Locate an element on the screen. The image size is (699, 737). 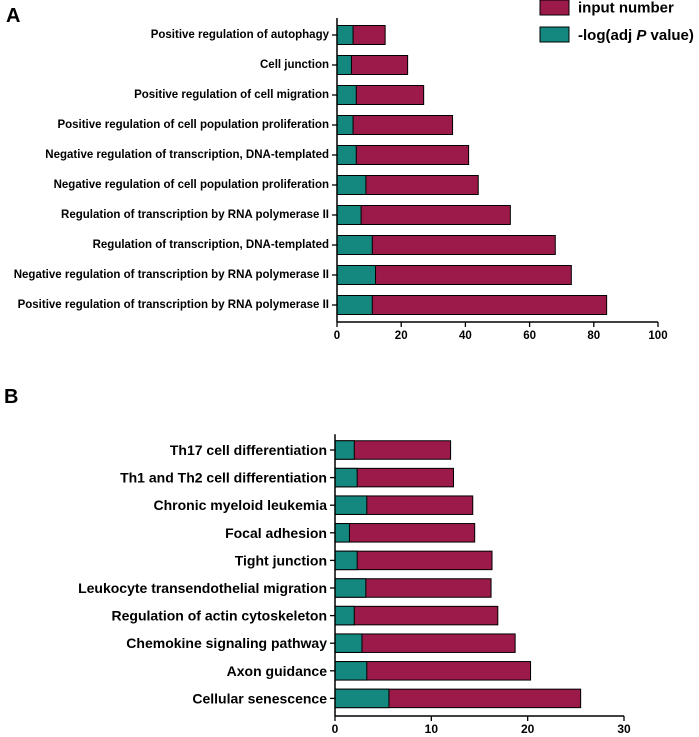
category-label: Chemokine signaling pathway is located at coordinates (226, 643).